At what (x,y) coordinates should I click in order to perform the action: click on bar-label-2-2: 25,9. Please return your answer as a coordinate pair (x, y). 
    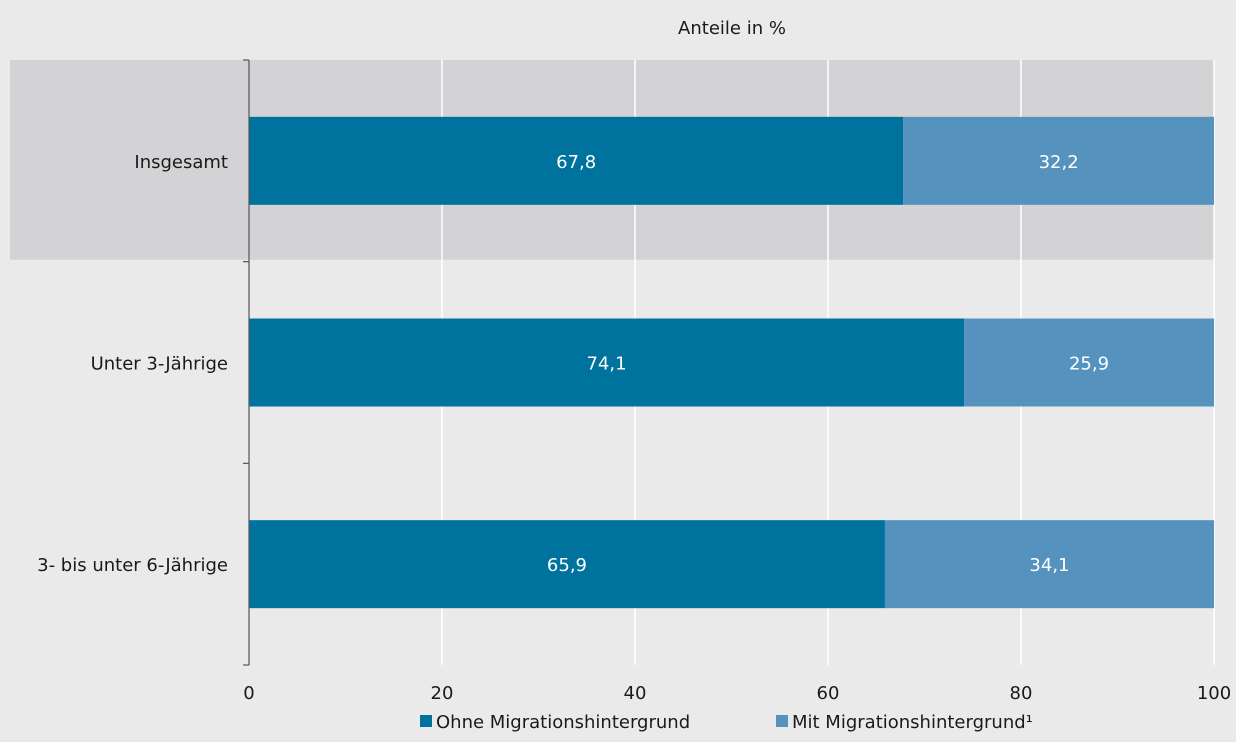
    Looking at the image, I should click on (1089, 364).